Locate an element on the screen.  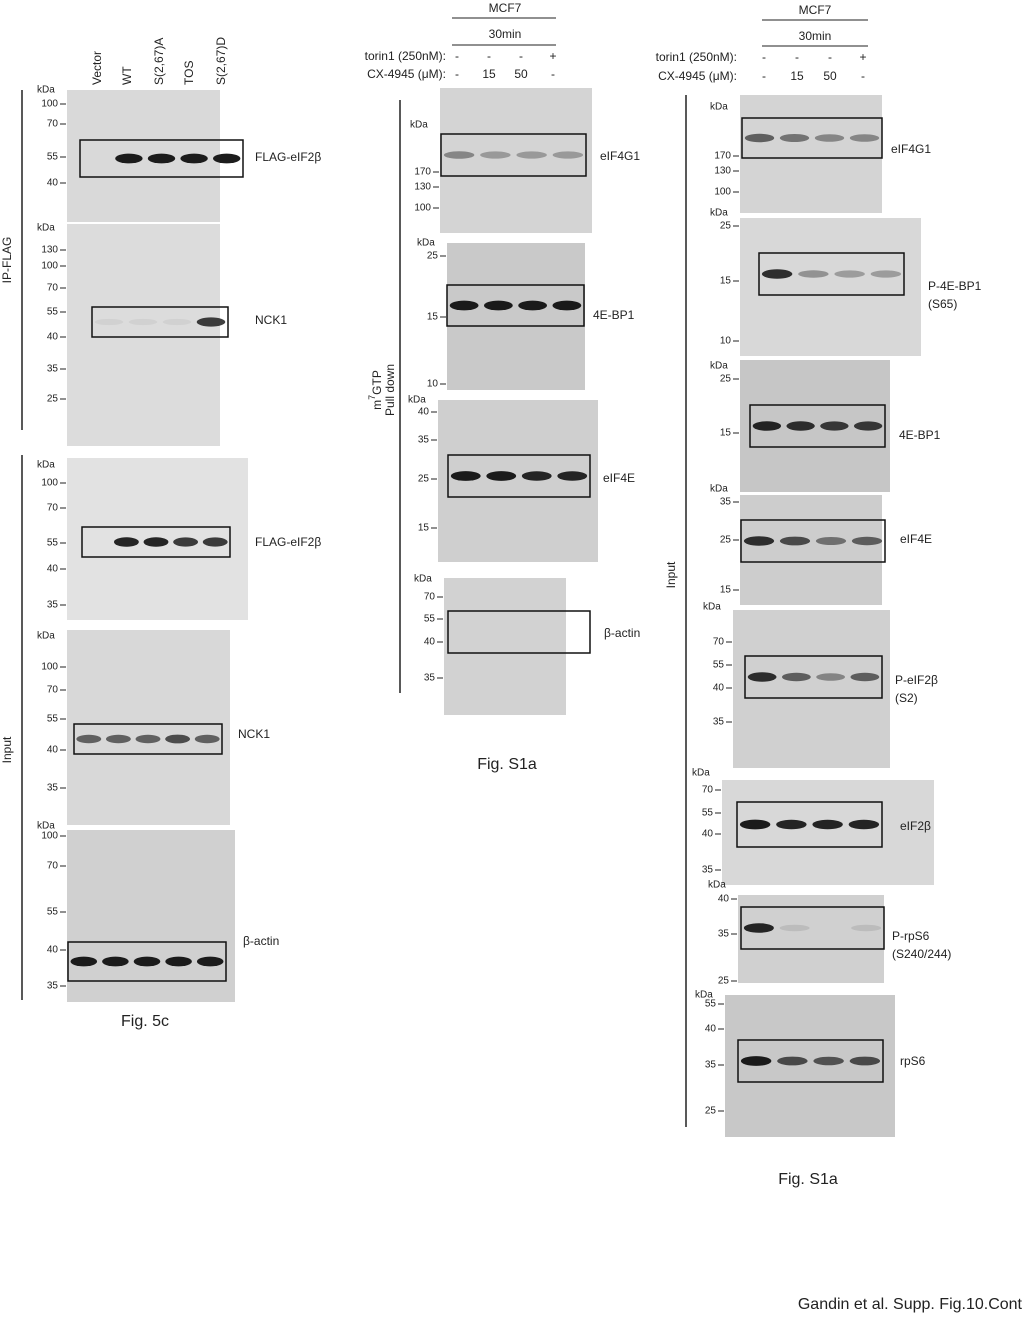
target-label: eIF4G1 is located at coordinates (911, 149).